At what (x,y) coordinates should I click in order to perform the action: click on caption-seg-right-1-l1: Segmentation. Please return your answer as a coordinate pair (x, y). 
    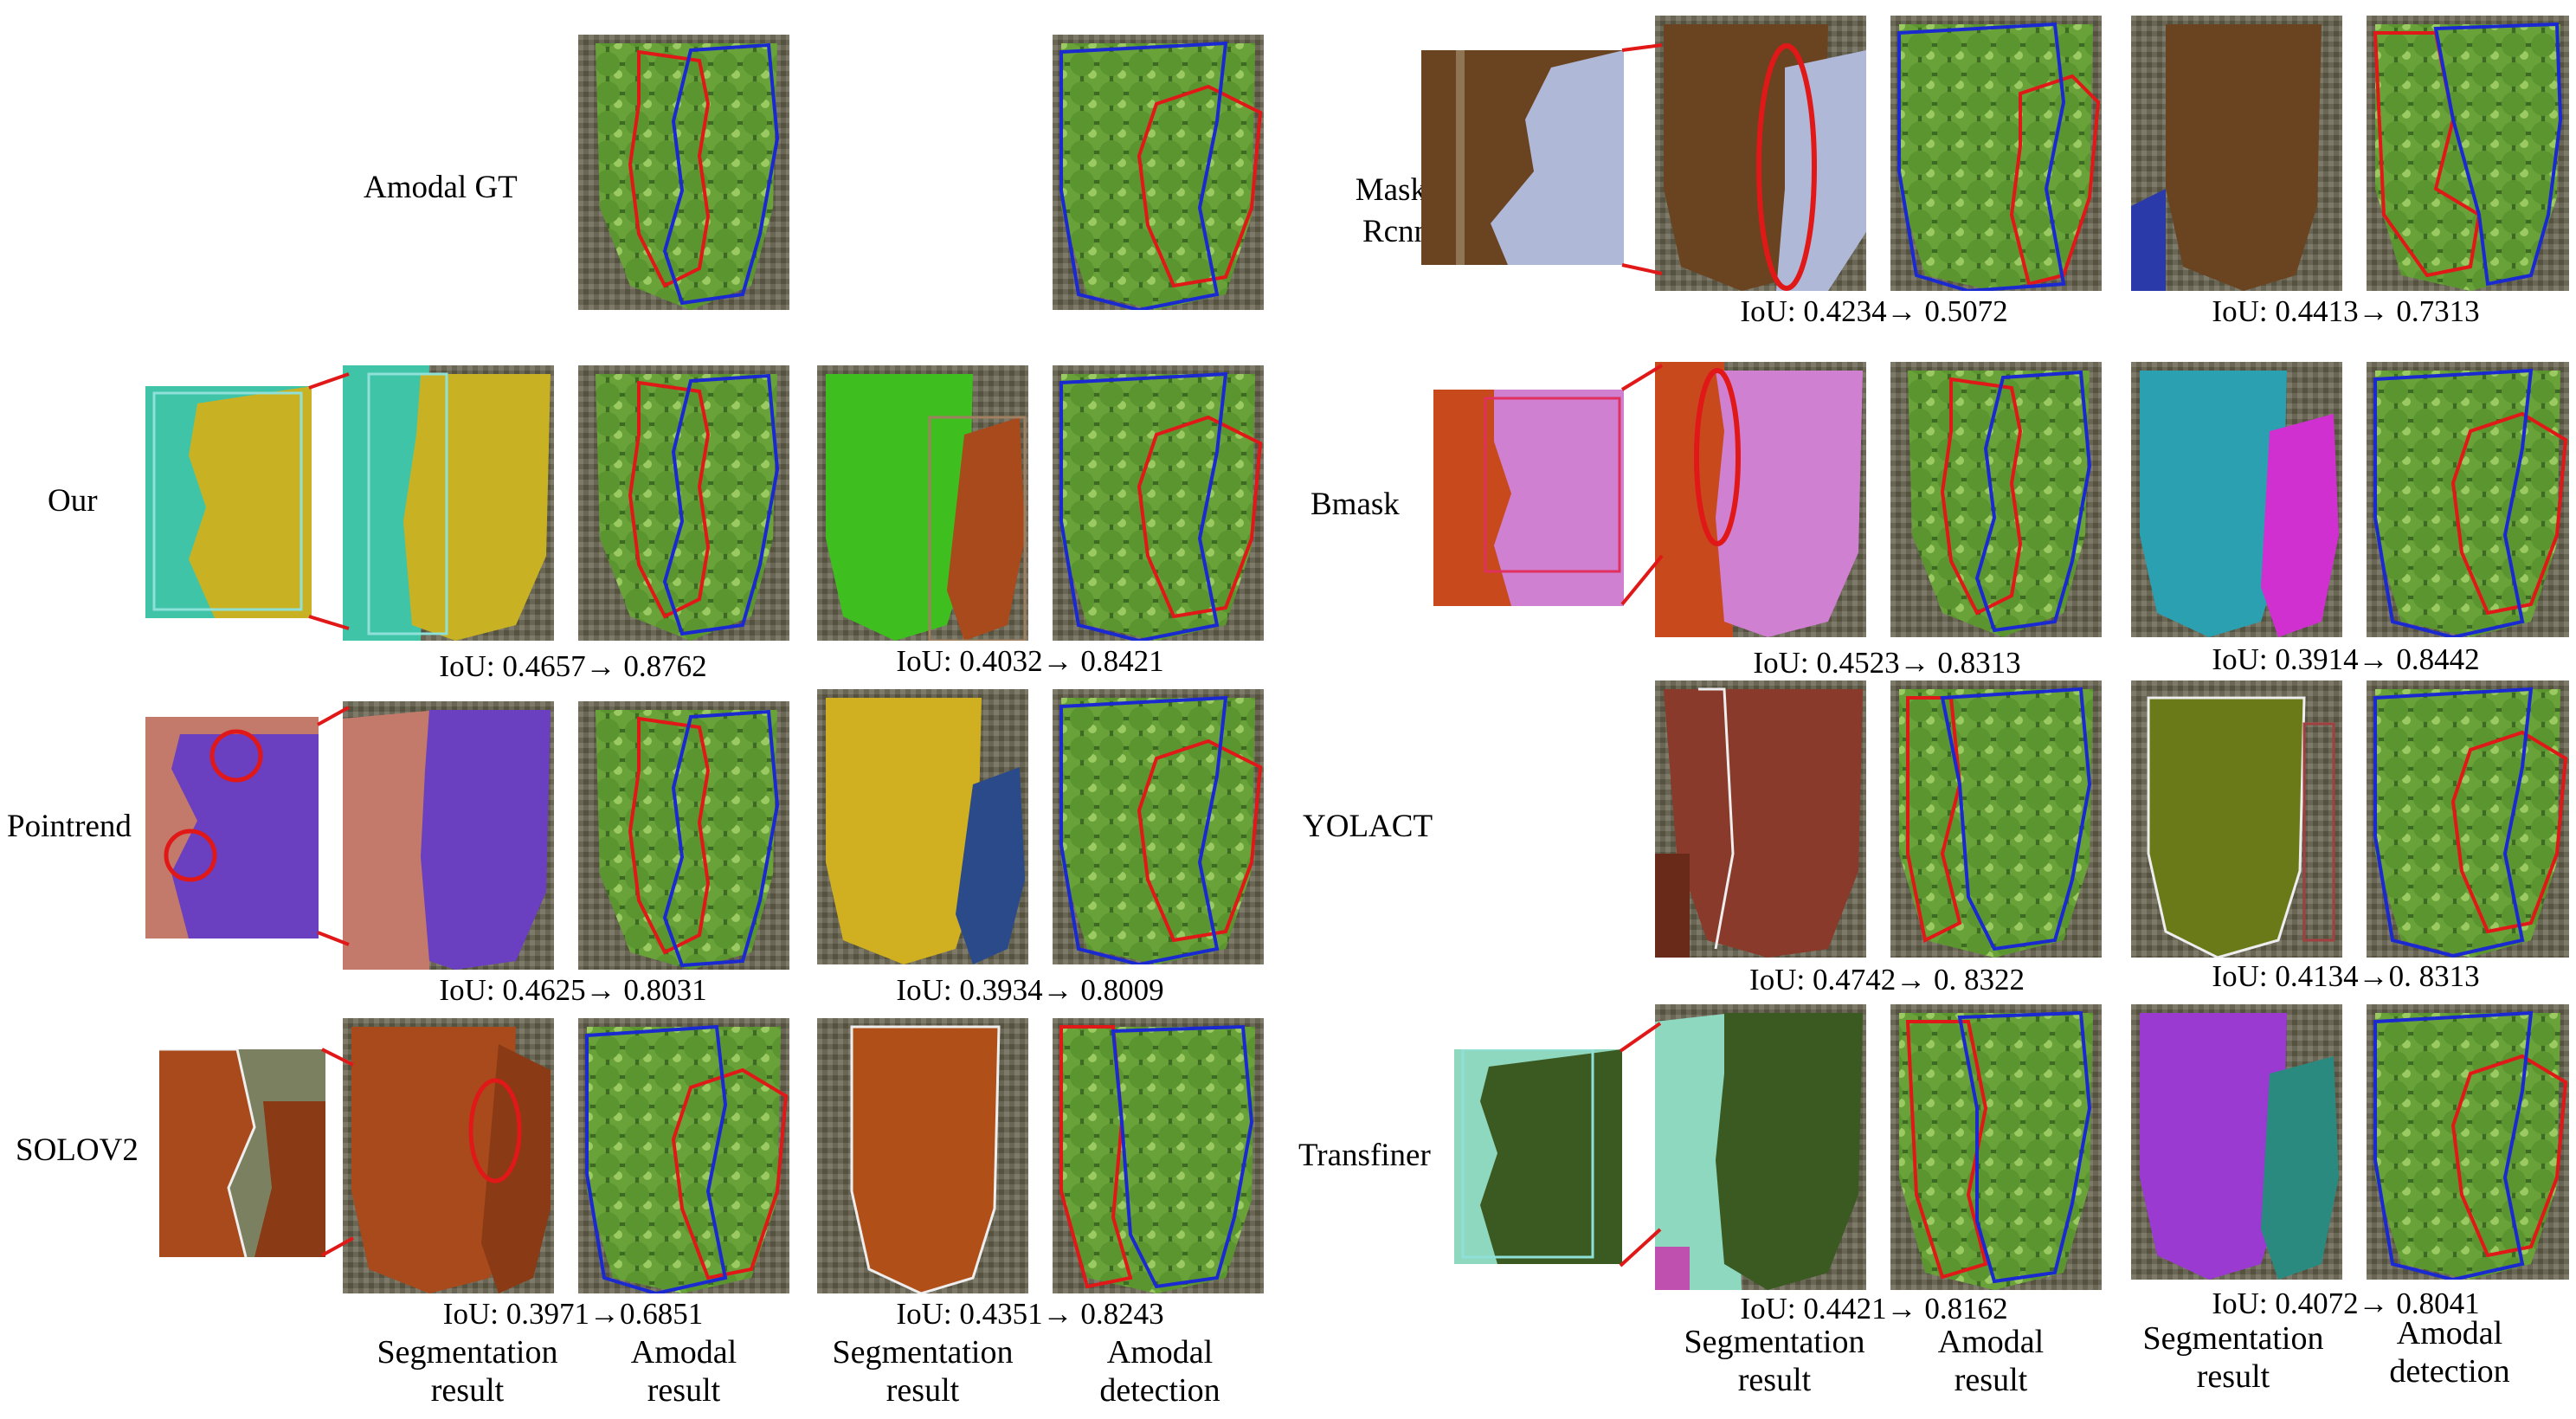
    Looking at the image, I should click on (1774, 1342).